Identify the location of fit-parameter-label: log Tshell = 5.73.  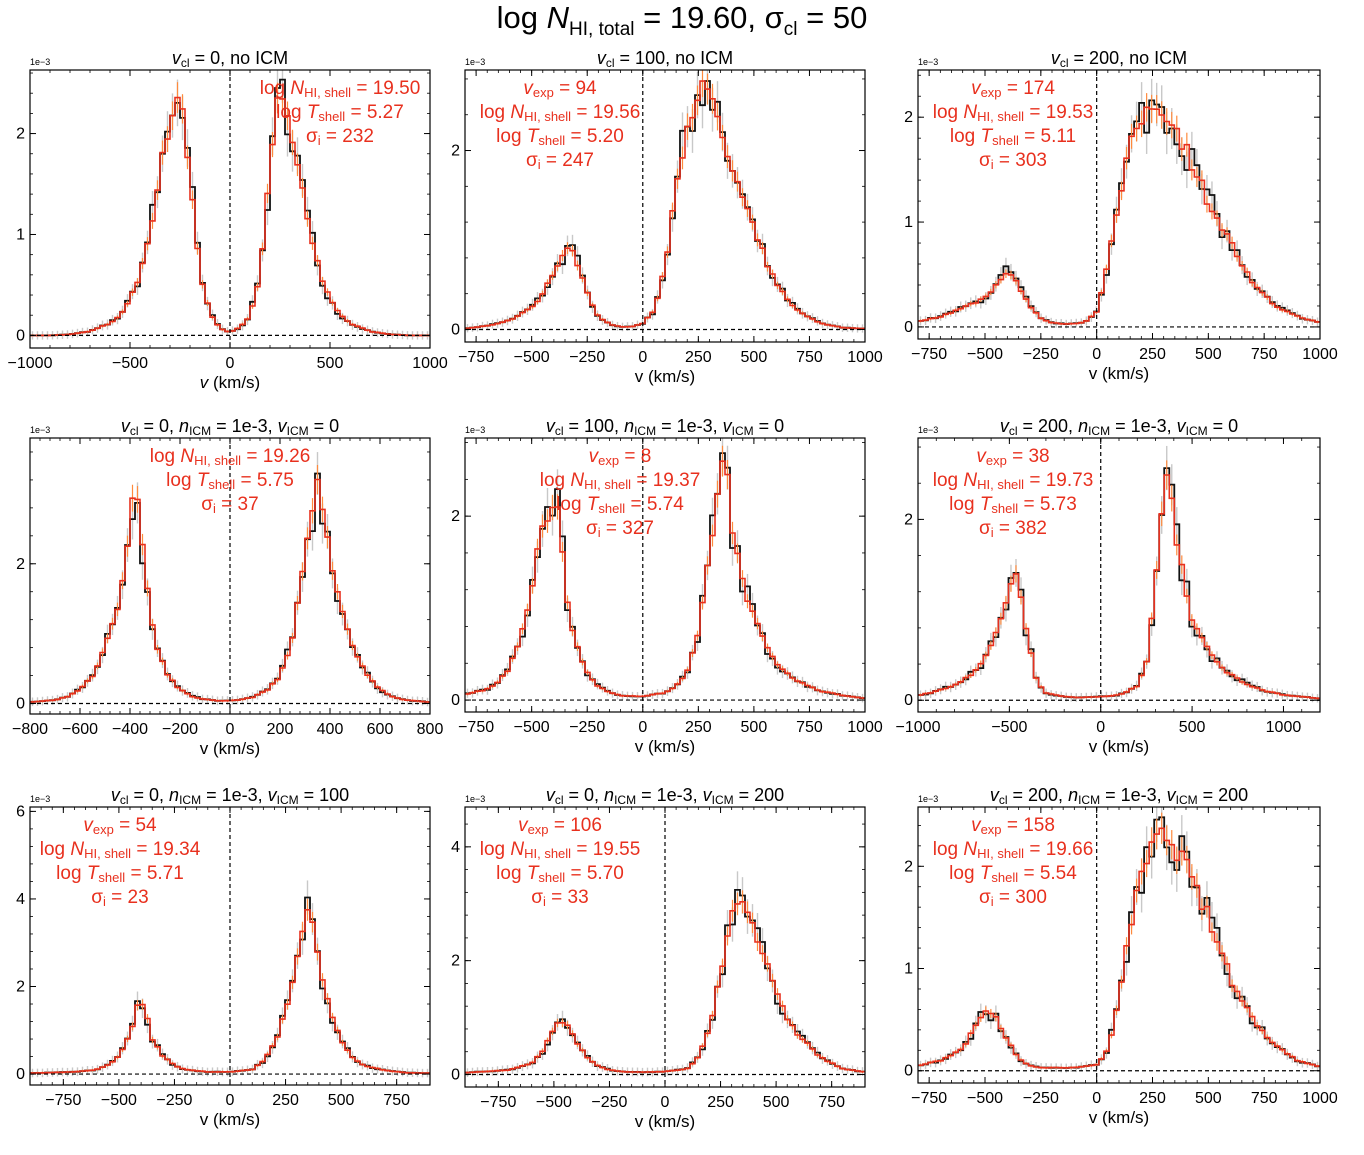
(1013, 505).